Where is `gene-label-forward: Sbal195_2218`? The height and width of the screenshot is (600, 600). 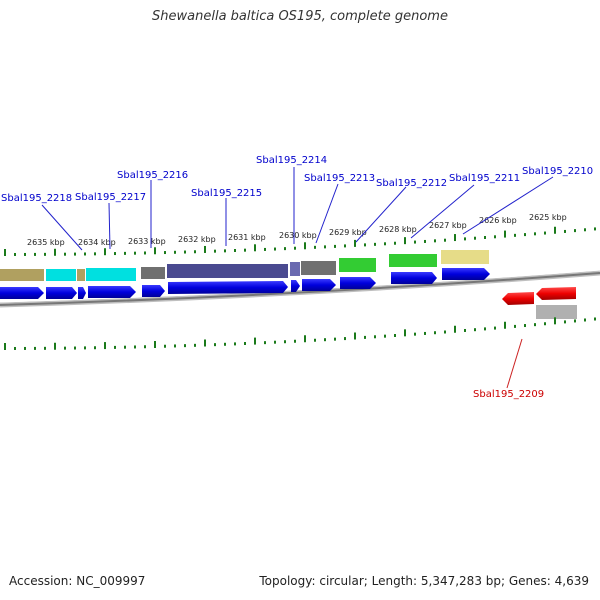 gene-label-forward: Sbal195_2218 is located at coordinates (36, 198).